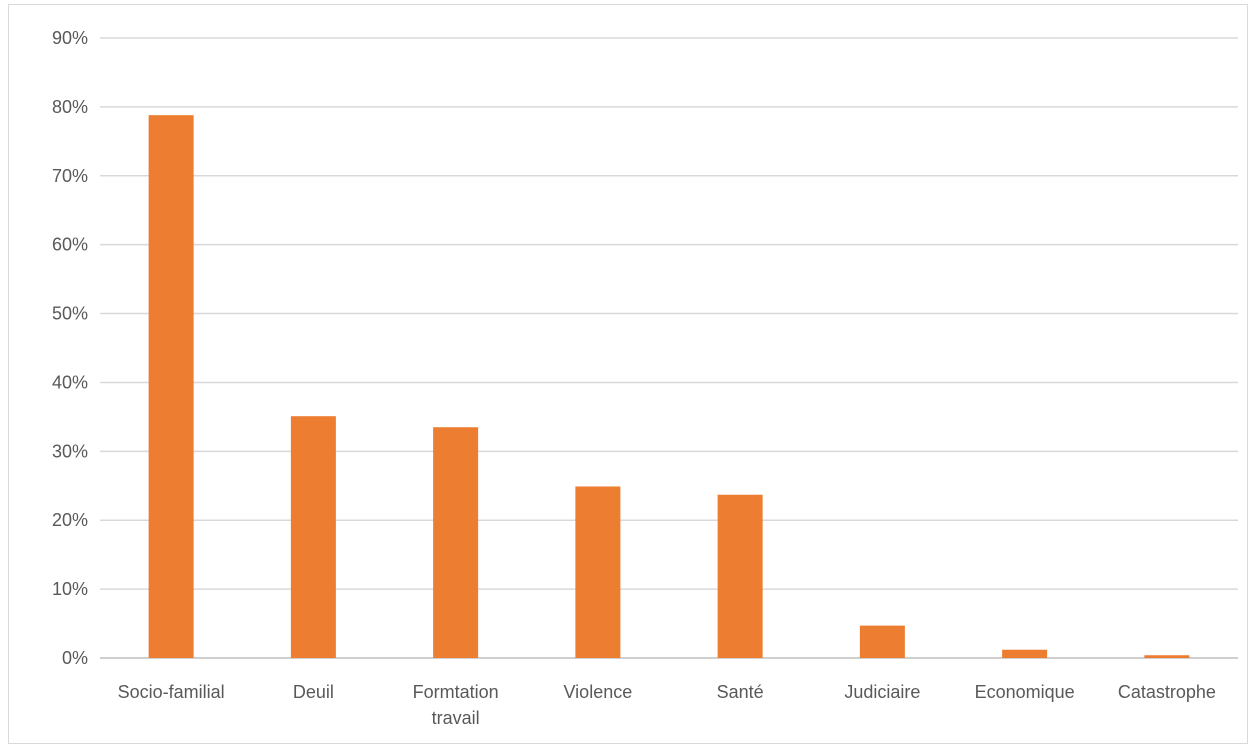 The image size is (1258, 746). Describe the element at coordinates (1167, 692) in the screenshot. I see `category-label: Catastrophe` at that location.